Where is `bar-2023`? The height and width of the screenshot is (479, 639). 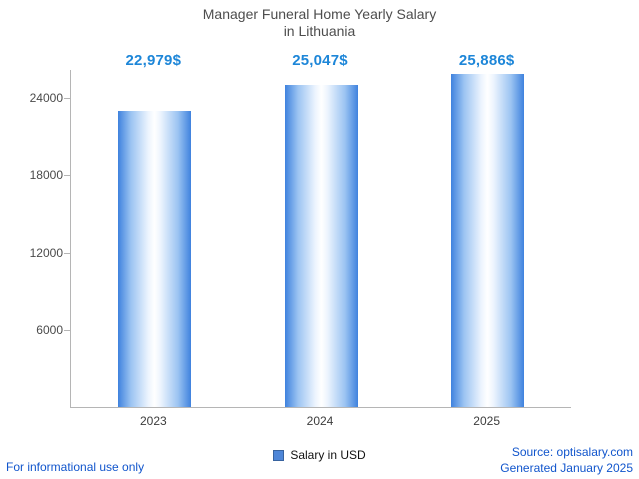 bar-2023 is located at coordinates (154, 259).